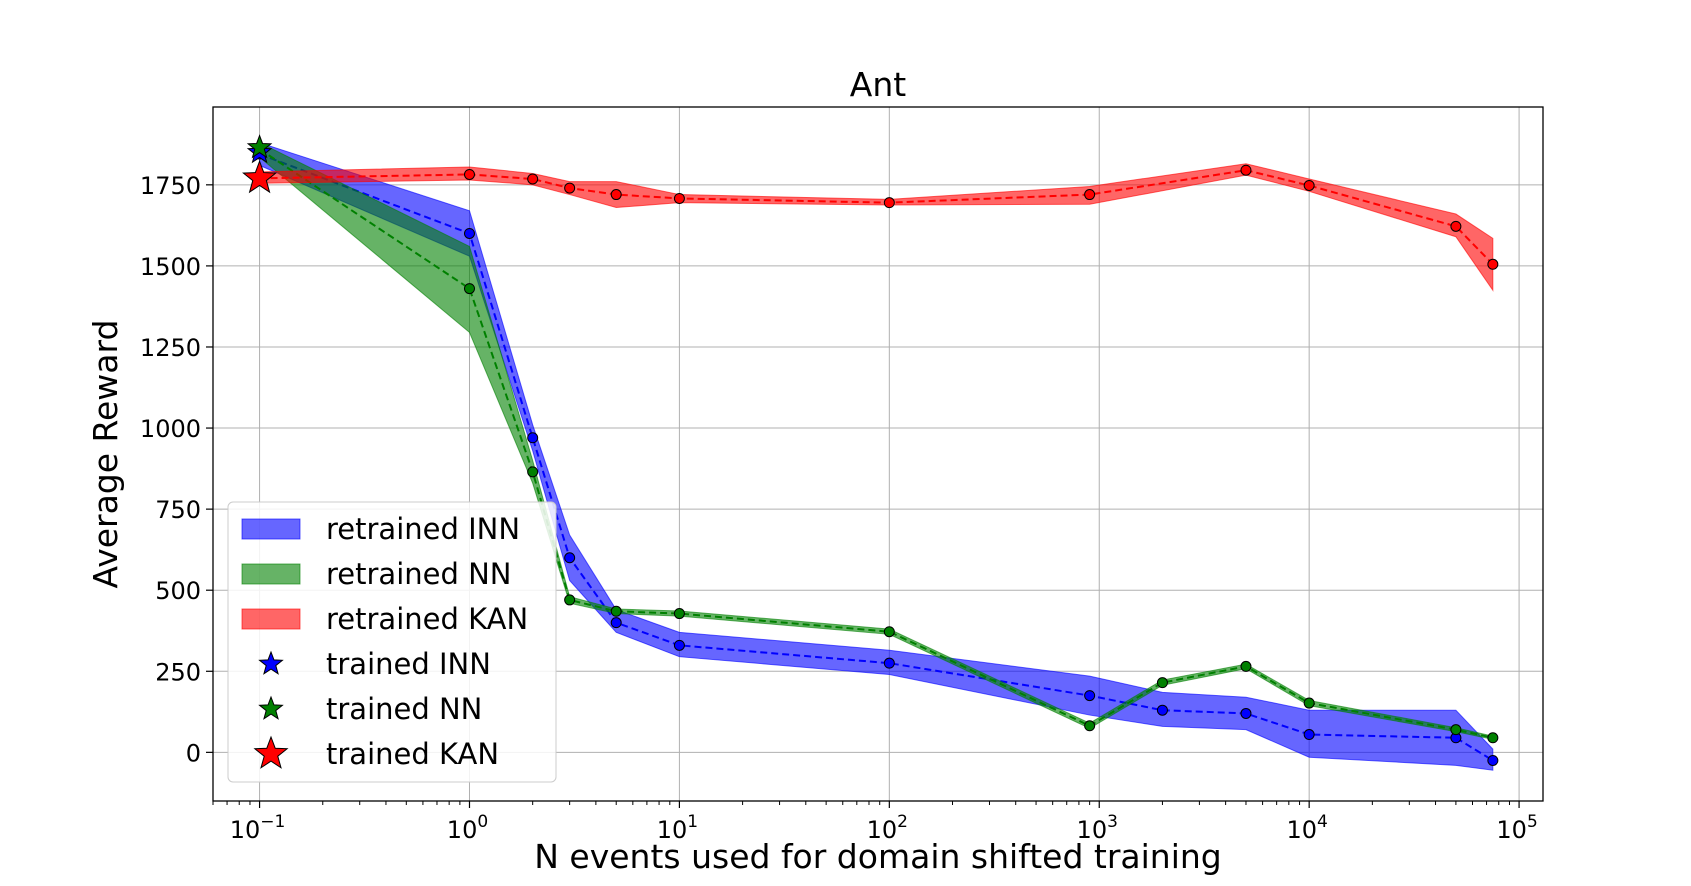 The image size is (1691, 886). What do you see at coordinates (260, 176) in the screenshot?
I see `star-trained-kan` at bounding box center [260, 176].